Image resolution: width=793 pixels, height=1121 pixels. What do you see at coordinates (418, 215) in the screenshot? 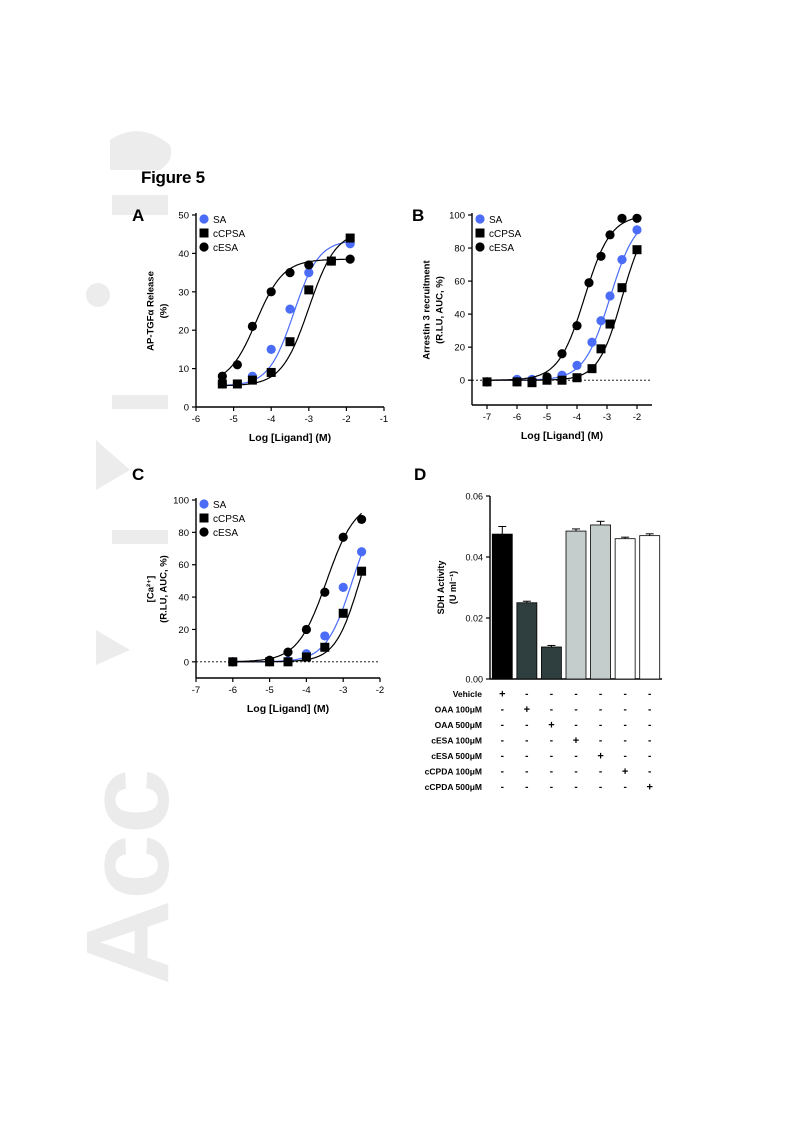
I see `panel-label-b: B` at bounding box center [418, 215].